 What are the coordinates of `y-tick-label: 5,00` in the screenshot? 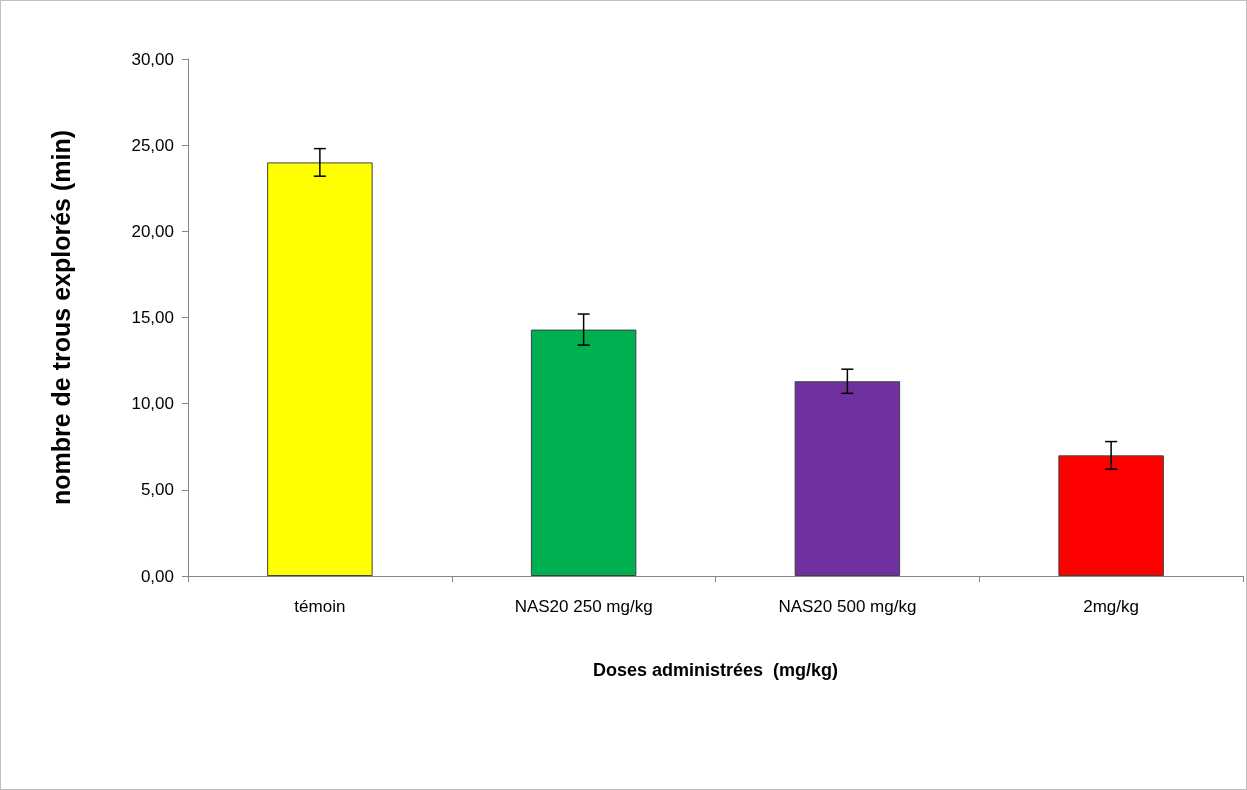 It's located at (157, 490).